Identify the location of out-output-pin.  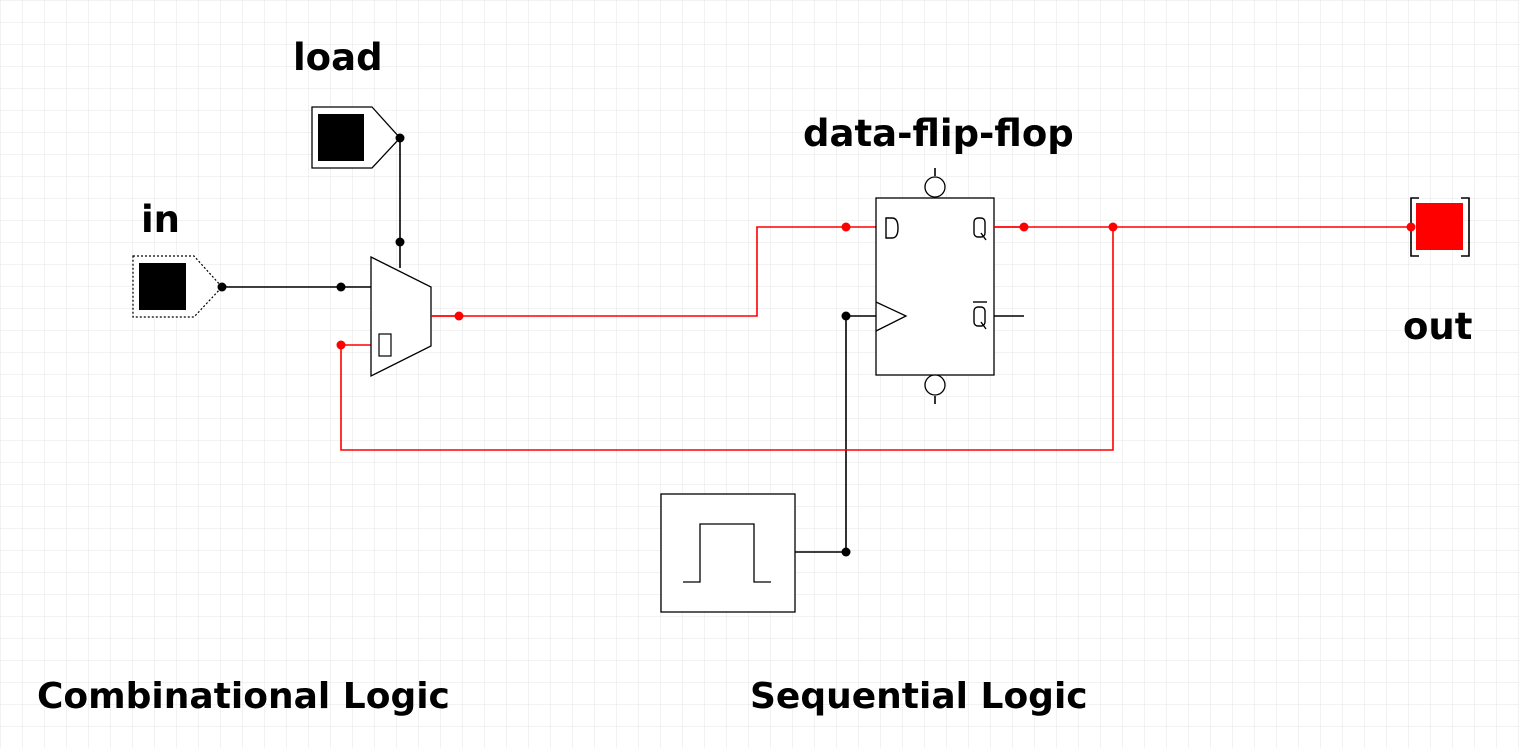
(1440, 227).